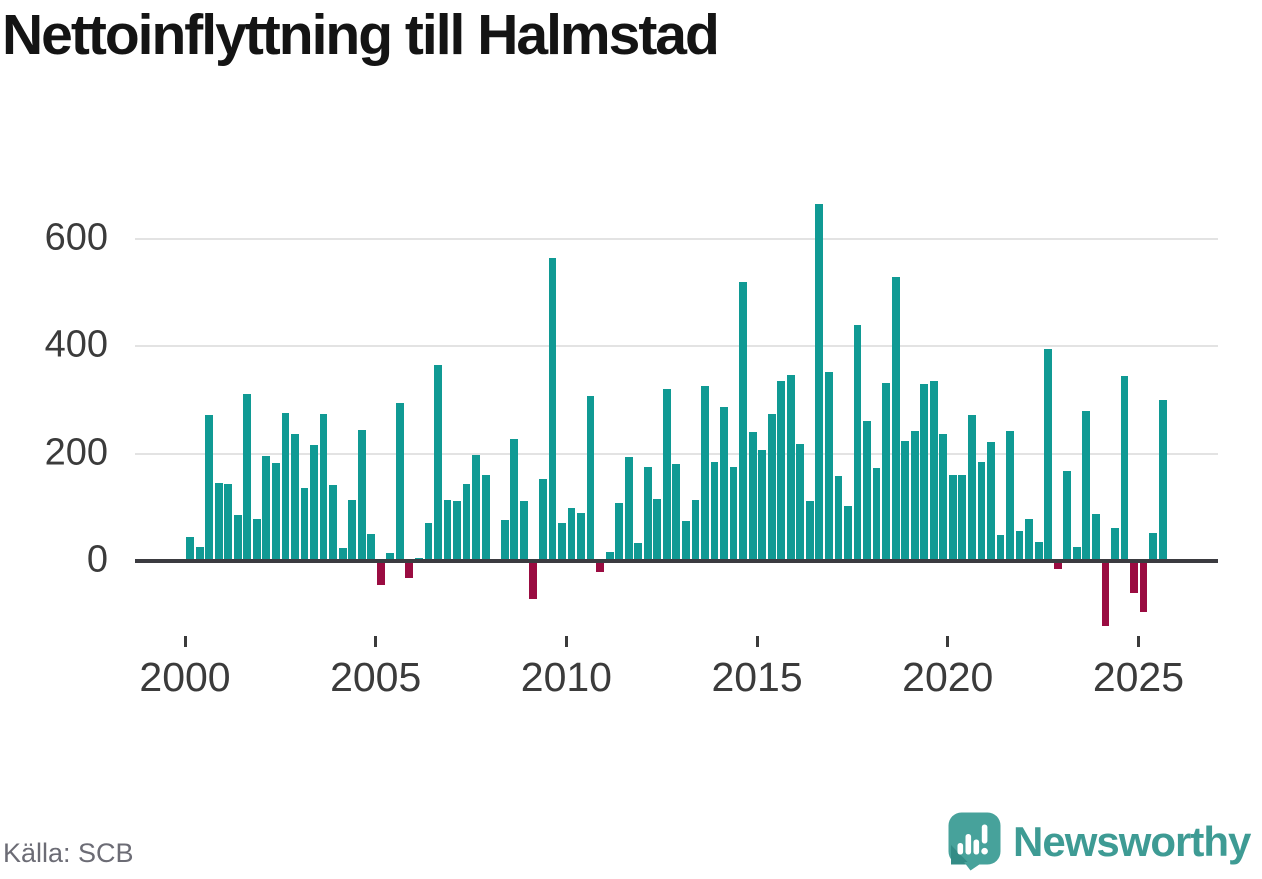 Image resolution: width=1262 pixels, height=879 pixels. I want to click on newsworthy-logo: Newsworthy, so click(1099, 841).